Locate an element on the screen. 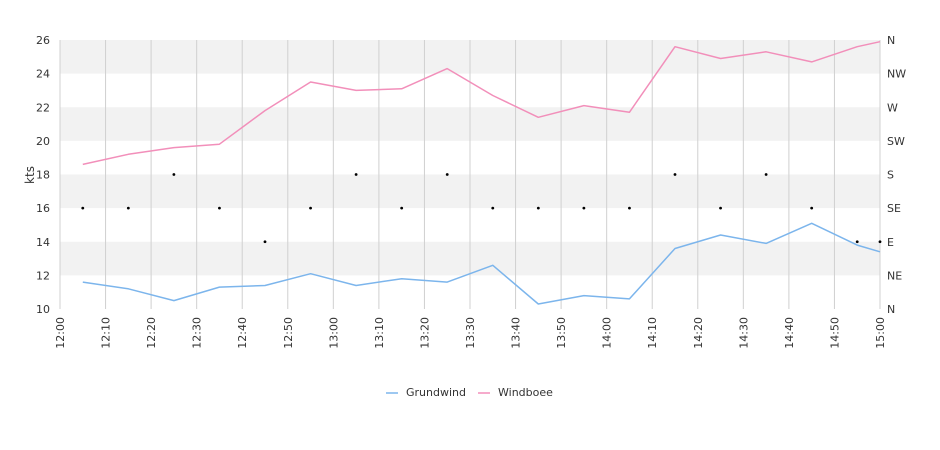 Image resolution: width=940 pixels, height=450 pixels. x-tick-label: 13:00 is located at coordinates (333, 333).